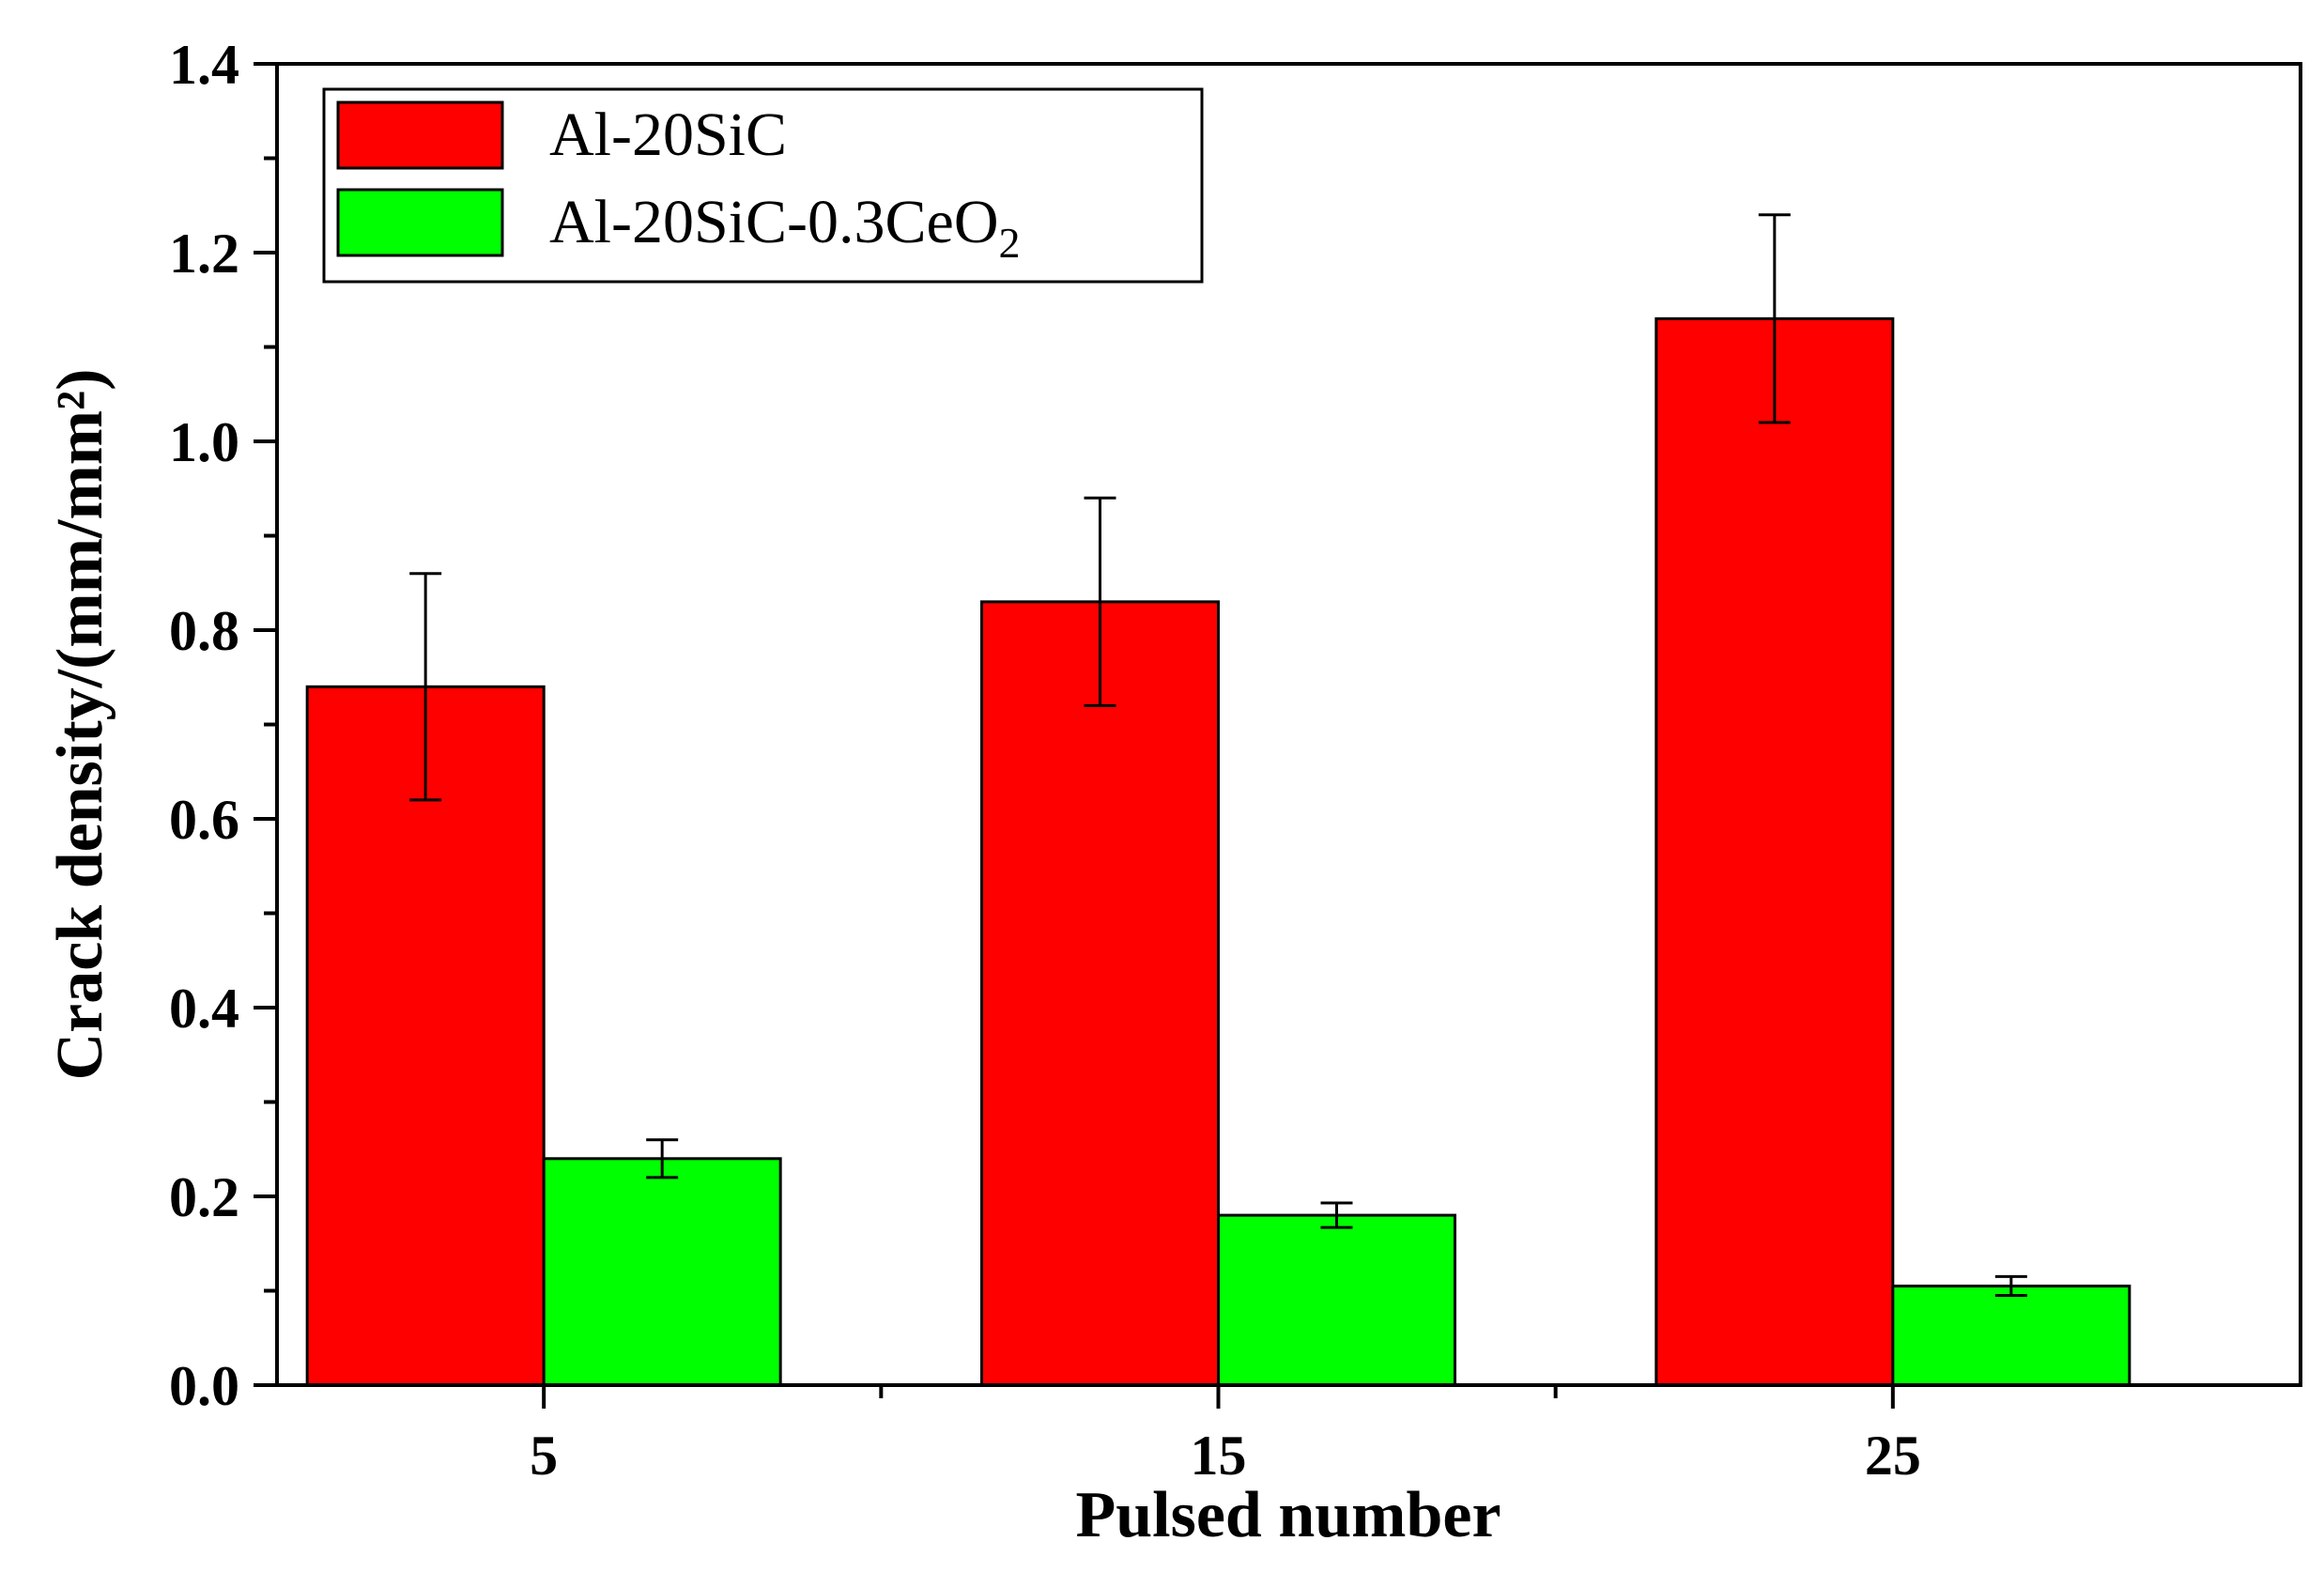  Describe the element at coordinates (204, 254) in the screenshot. I see `y-tick-label: 1.2` at that location.